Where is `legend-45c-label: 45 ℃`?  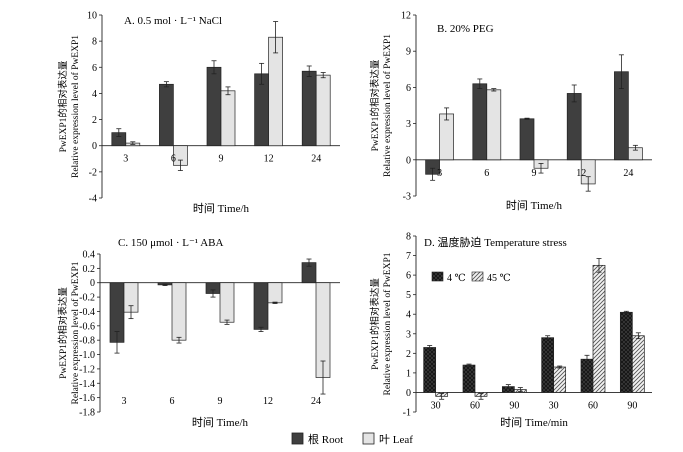
legend-45c-label: 45 ℃ is located at coordinates (499, 278).